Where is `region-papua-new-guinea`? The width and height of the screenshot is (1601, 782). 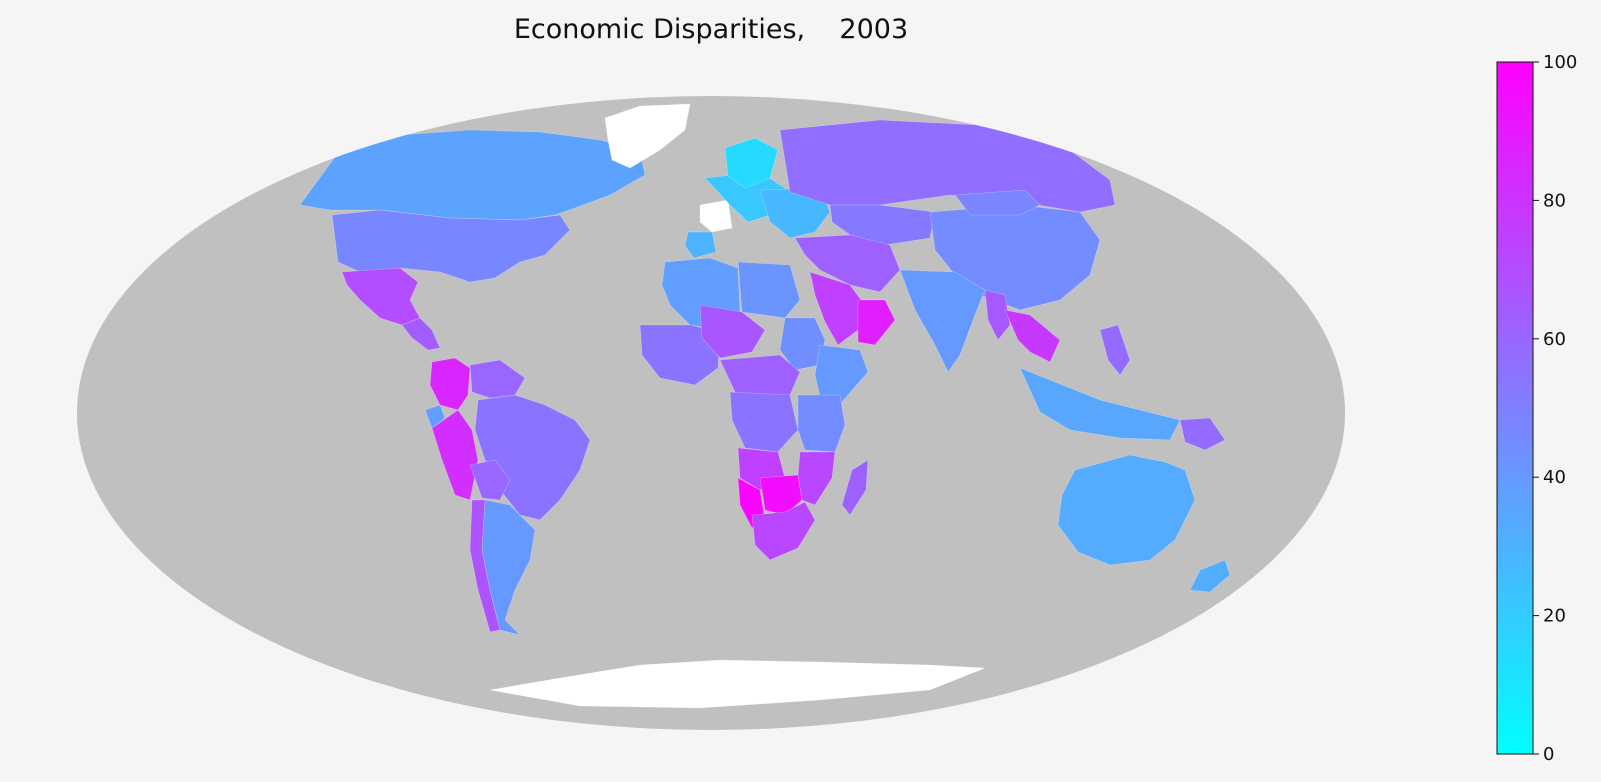
region-papua-new-guinea is located at coordinates (1202, 434).